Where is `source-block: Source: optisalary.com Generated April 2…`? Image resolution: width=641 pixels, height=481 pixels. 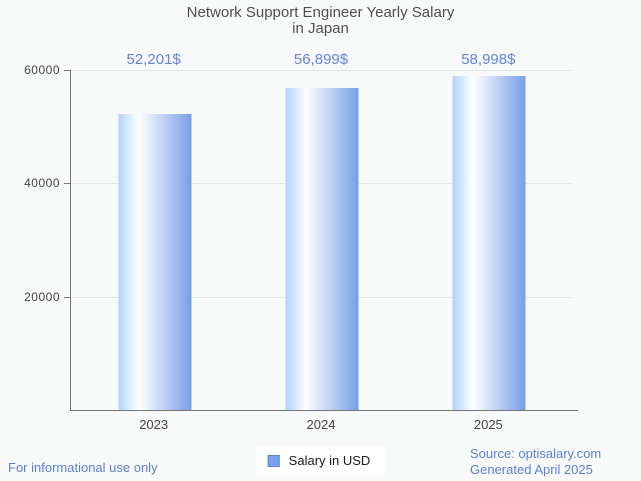 source-block: Source: optisalary.com Generated April 2… is located at coordinates (535, 462).